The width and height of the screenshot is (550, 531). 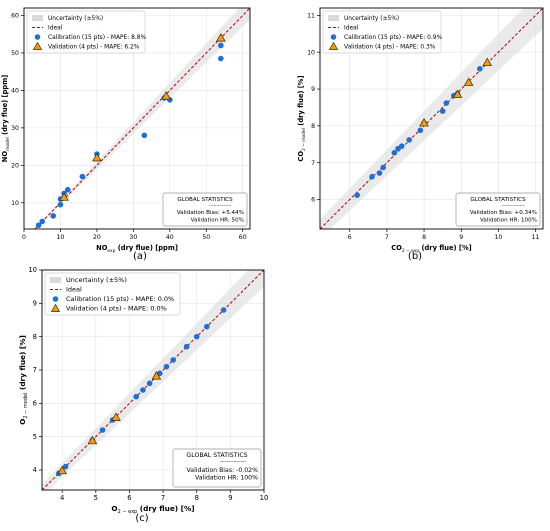 I want to click on y-tick-label: 4, so click(x=35, y=470).